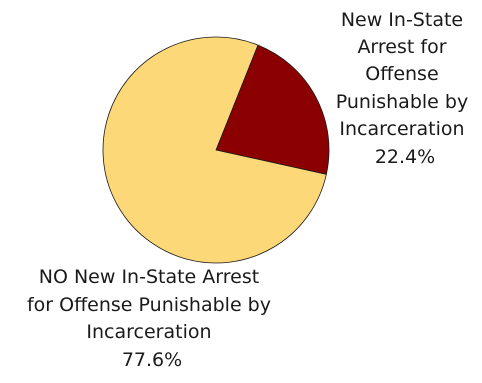  Describe the element at coordinates (272, 109) in the screenshot. I see `pie-slice-in-state-arrest` at that location.